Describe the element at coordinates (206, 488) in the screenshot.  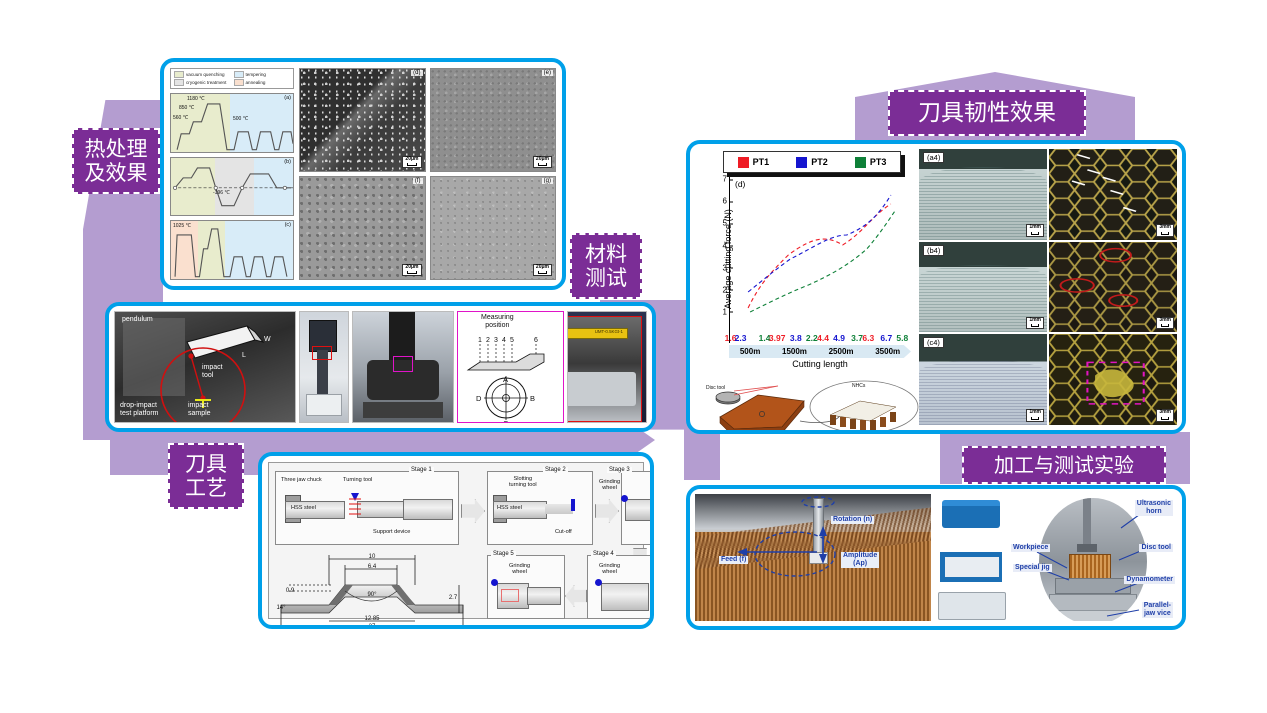
I see `badge-process-line2: 工艺` at that location.